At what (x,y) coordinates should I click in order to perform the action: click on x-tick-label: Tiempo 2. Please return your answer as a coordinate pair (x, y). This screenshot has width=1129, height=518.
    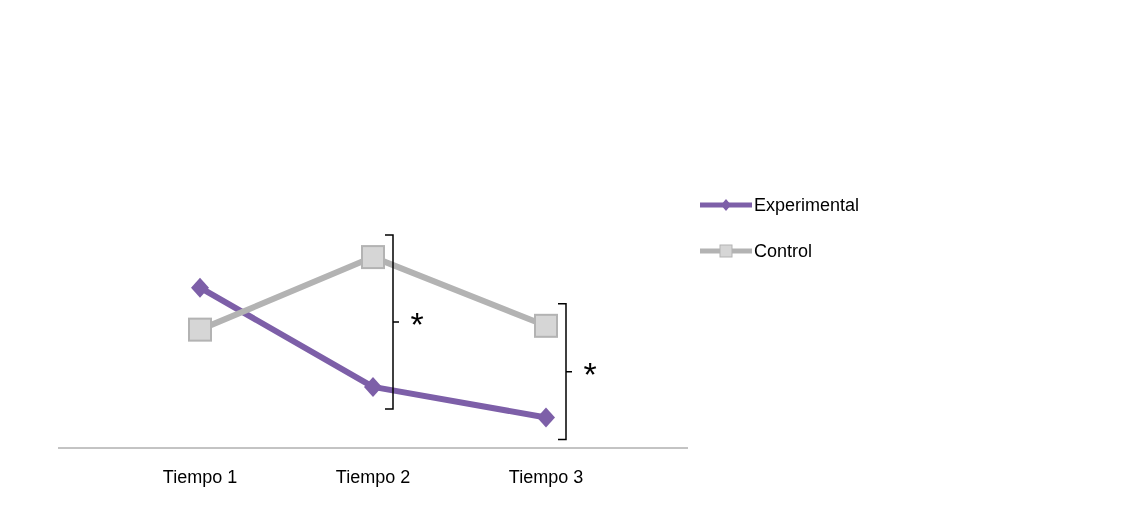
    Looking at the image, I should click on (373, 476).